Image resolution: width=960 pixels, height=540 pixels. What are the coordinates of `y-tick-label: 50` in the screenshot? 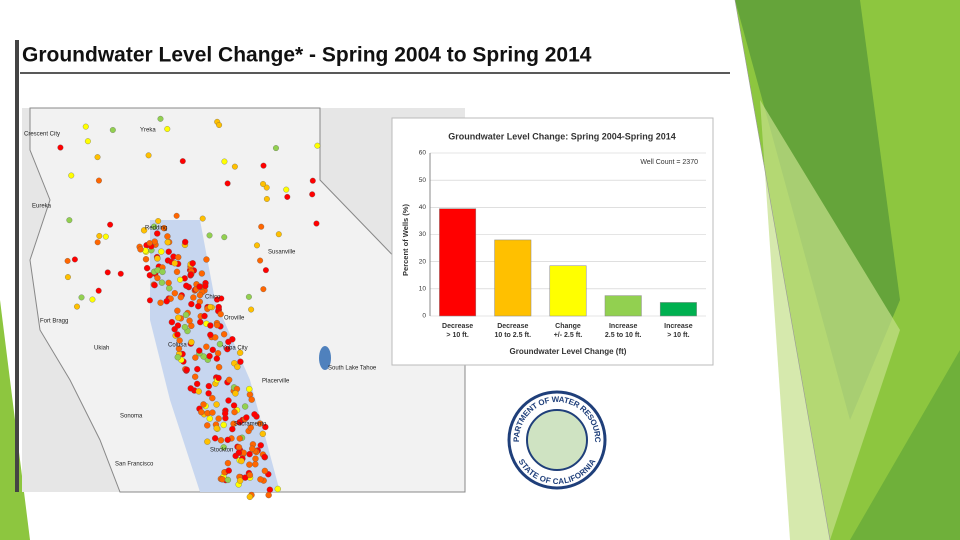 It's located at (423, 180).